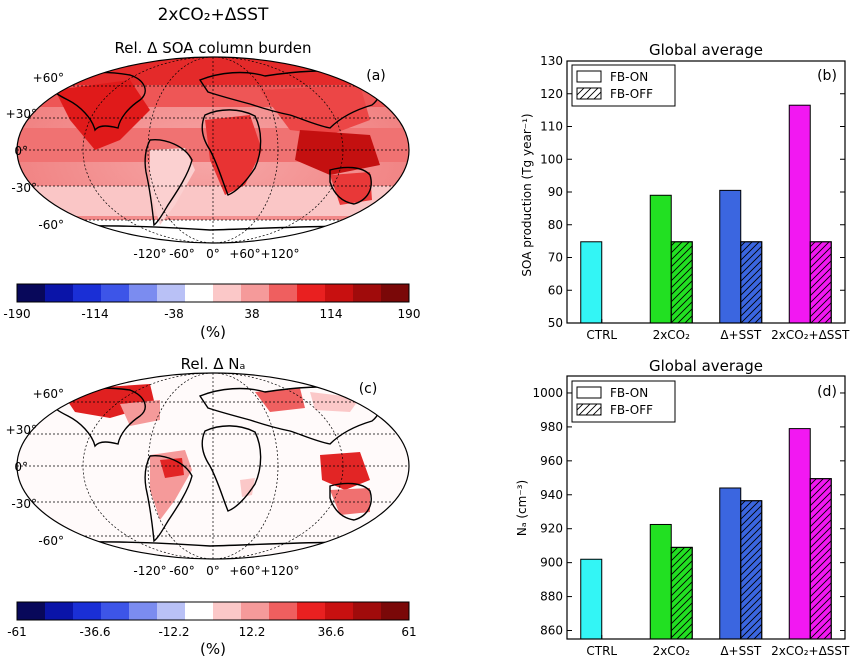 The width and height of the screenshot is (850, 661). I want to click on panel-d-label: (d), so click(827, 392).